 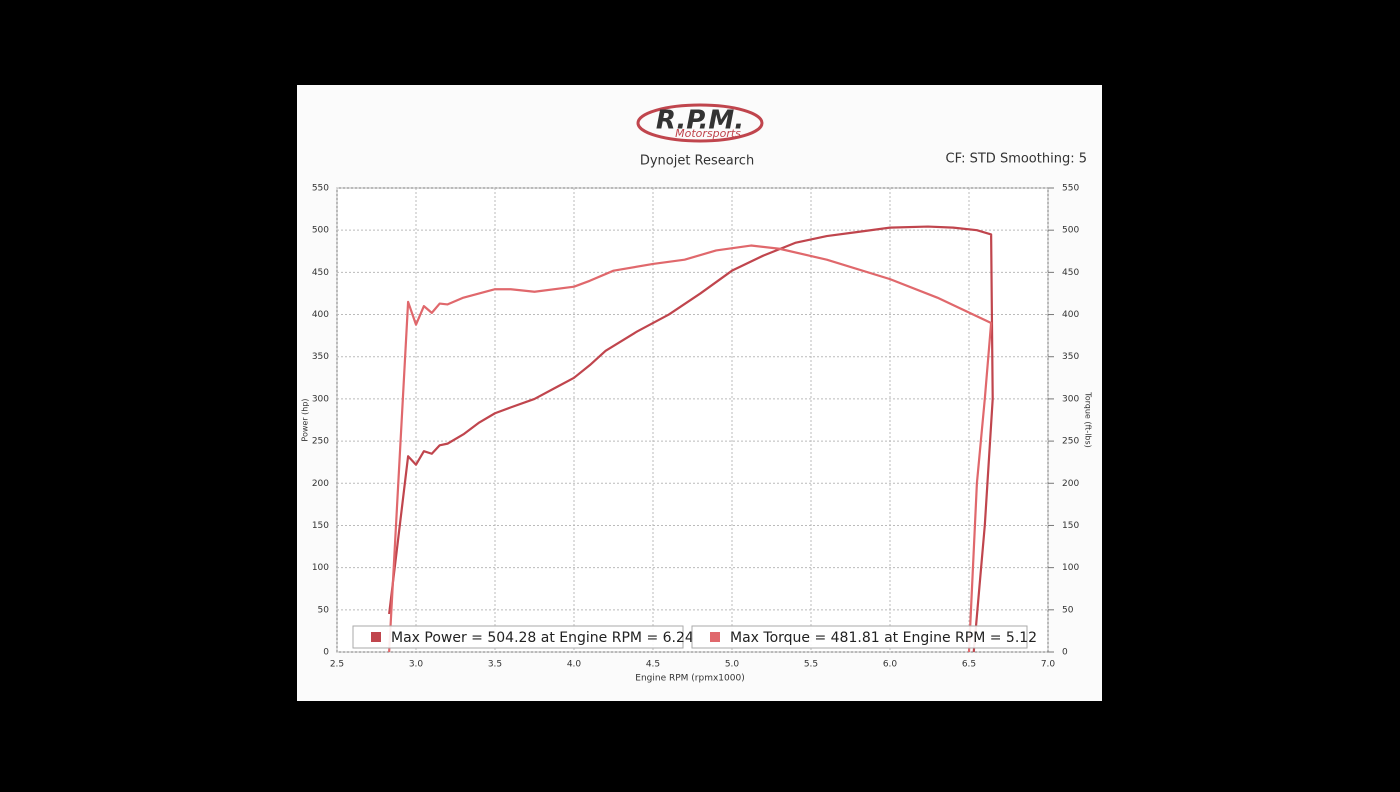 I want to click on y-tick-label: 50, so click(x=324, y=610).